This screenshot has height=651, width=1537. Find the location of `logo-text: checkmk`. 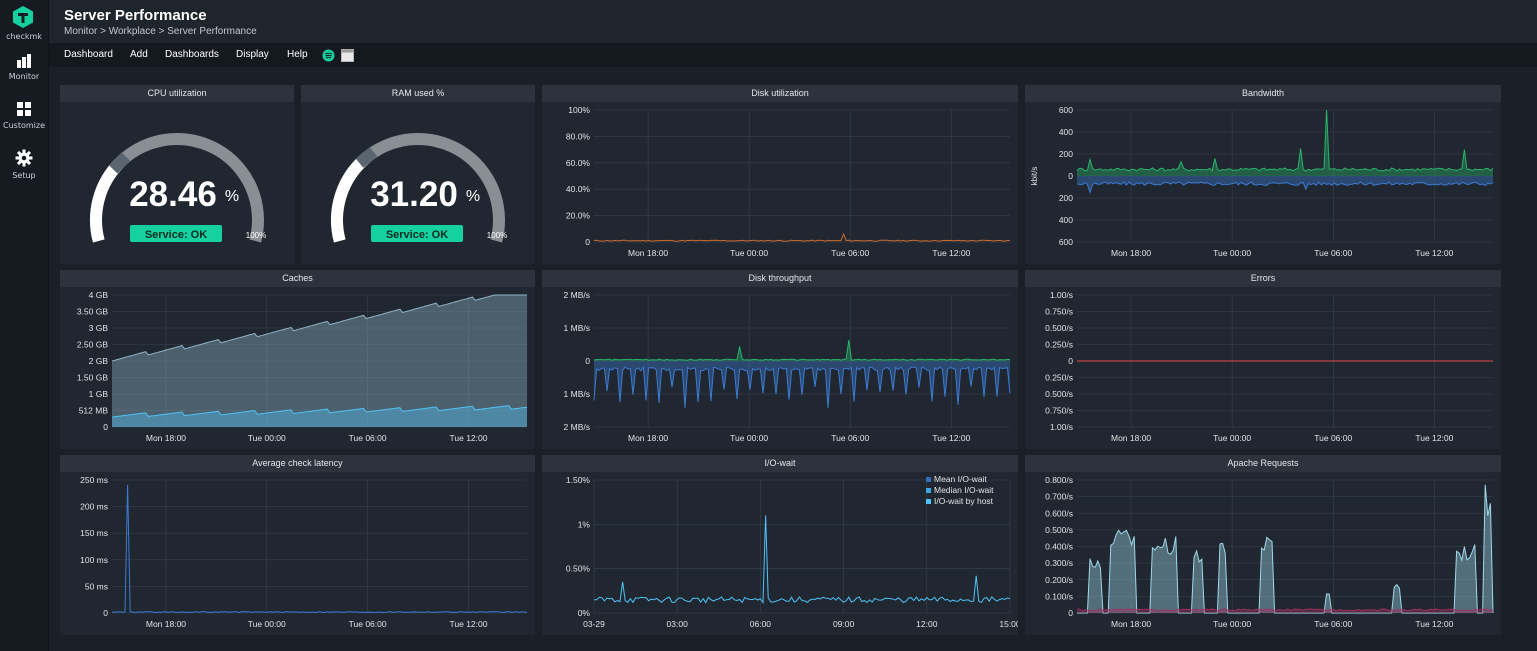

logo-text: checkmk is located at coordinates (24, 36).